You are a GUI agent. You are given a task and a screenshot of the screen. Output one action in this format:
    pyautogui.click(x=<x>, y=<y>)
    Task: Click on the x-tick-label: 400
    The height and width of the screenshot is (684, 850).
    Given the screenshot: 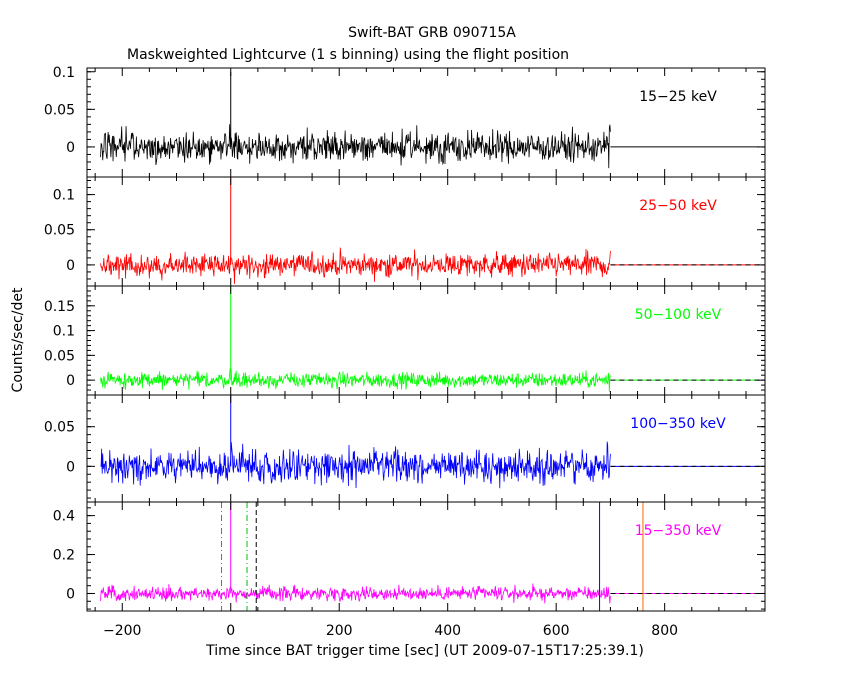 What is the action you would take?
    pyautogui.click(x=447, y=631)
    